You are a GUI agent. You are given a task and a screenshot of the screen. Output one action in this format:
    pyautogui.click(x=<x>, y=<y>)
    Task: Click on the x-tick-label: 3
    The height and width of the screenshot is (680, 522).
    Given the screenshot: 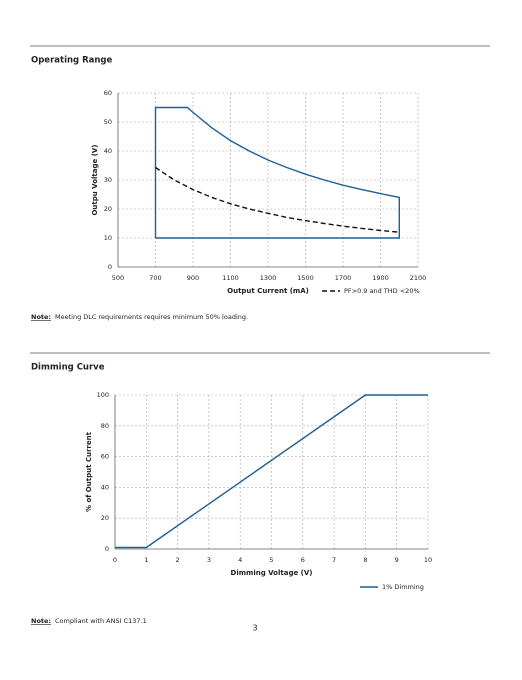 What is the action you would take?
    pyautogui.click(x=209, y=560)
    